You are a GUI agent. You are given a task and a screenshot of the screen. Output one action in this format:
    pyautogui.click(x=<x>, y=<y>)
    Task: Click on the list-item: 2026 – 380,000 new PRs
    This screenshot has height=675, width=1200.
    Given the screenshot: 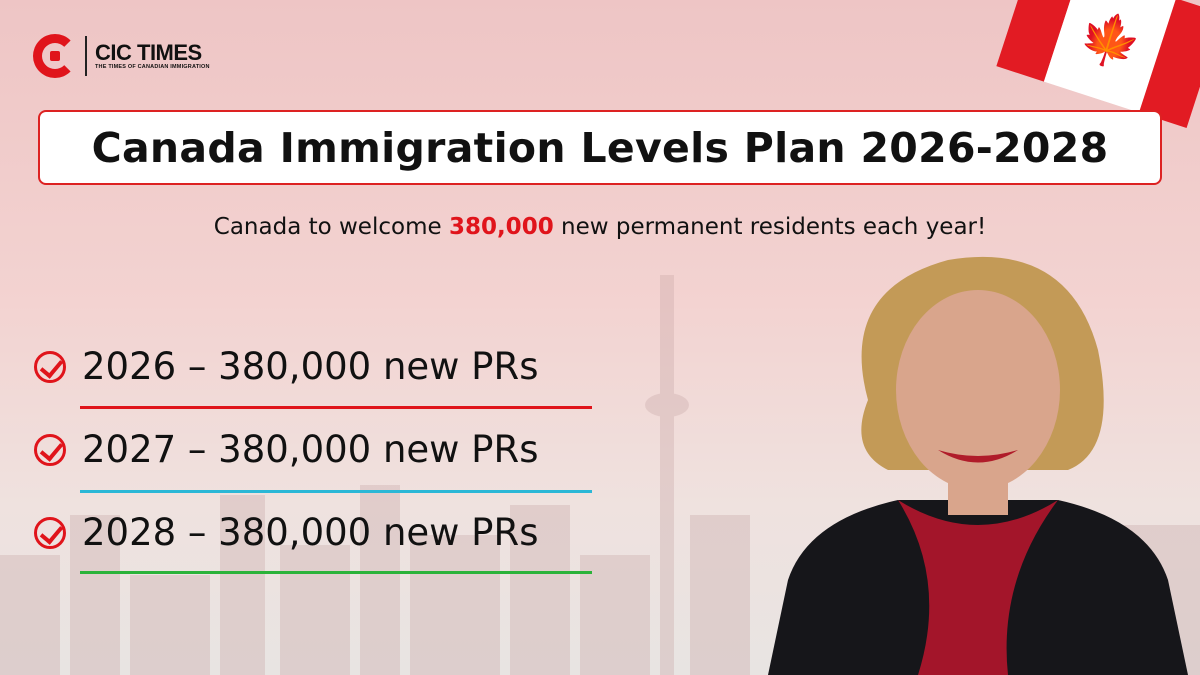 What is the action you would take?
    pyautogui.click(x=286, y=366)
    